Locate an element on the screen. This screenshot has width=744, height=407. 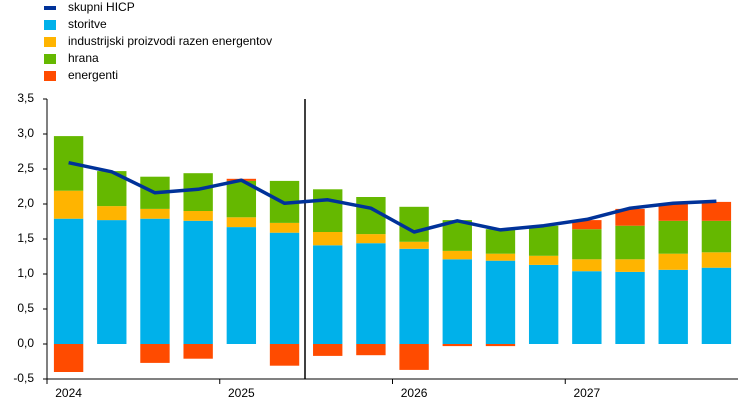
legend-label: storitve is located at coordinates (87, 24).